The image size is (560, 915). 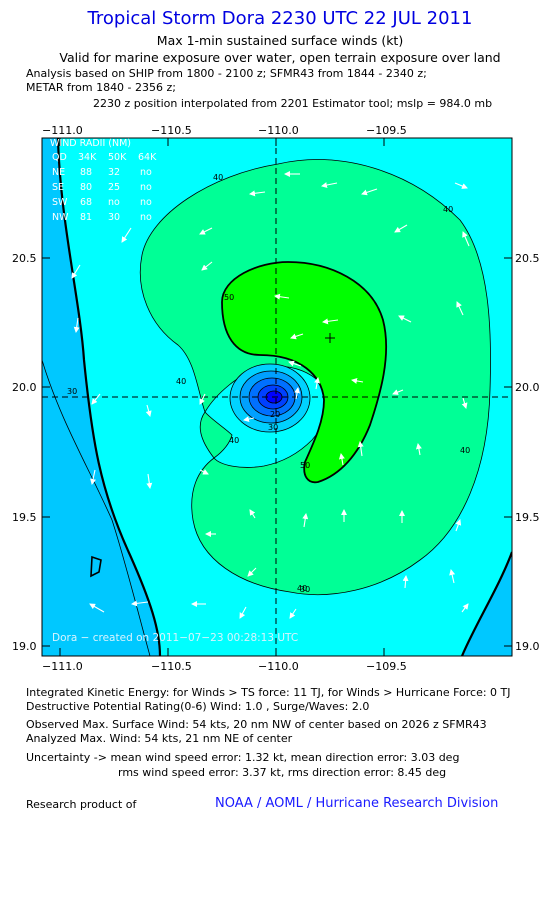 What do you see at coordinates (386, 130) in the screenshot?
I see `x-tick-top-3: −109.5` at bounding box center [386, 130].